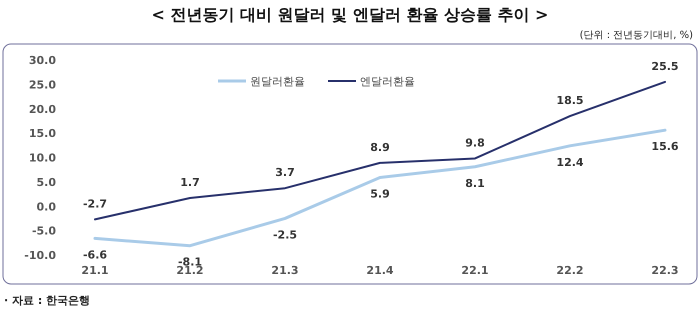 The height and width of the screenshot is (311, 700). I want to click on annotation: · 자료 : 한국은행, so click(47, 300).